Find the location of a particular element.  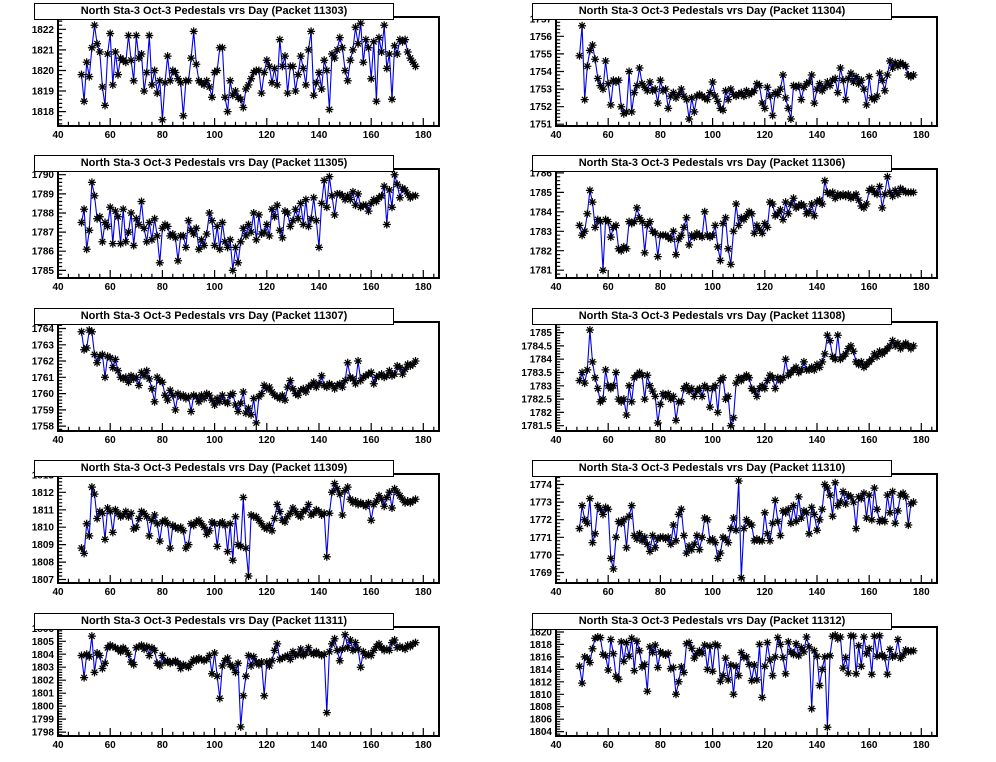

y-tick-label: 1764 is located at coordinates (43, 329).